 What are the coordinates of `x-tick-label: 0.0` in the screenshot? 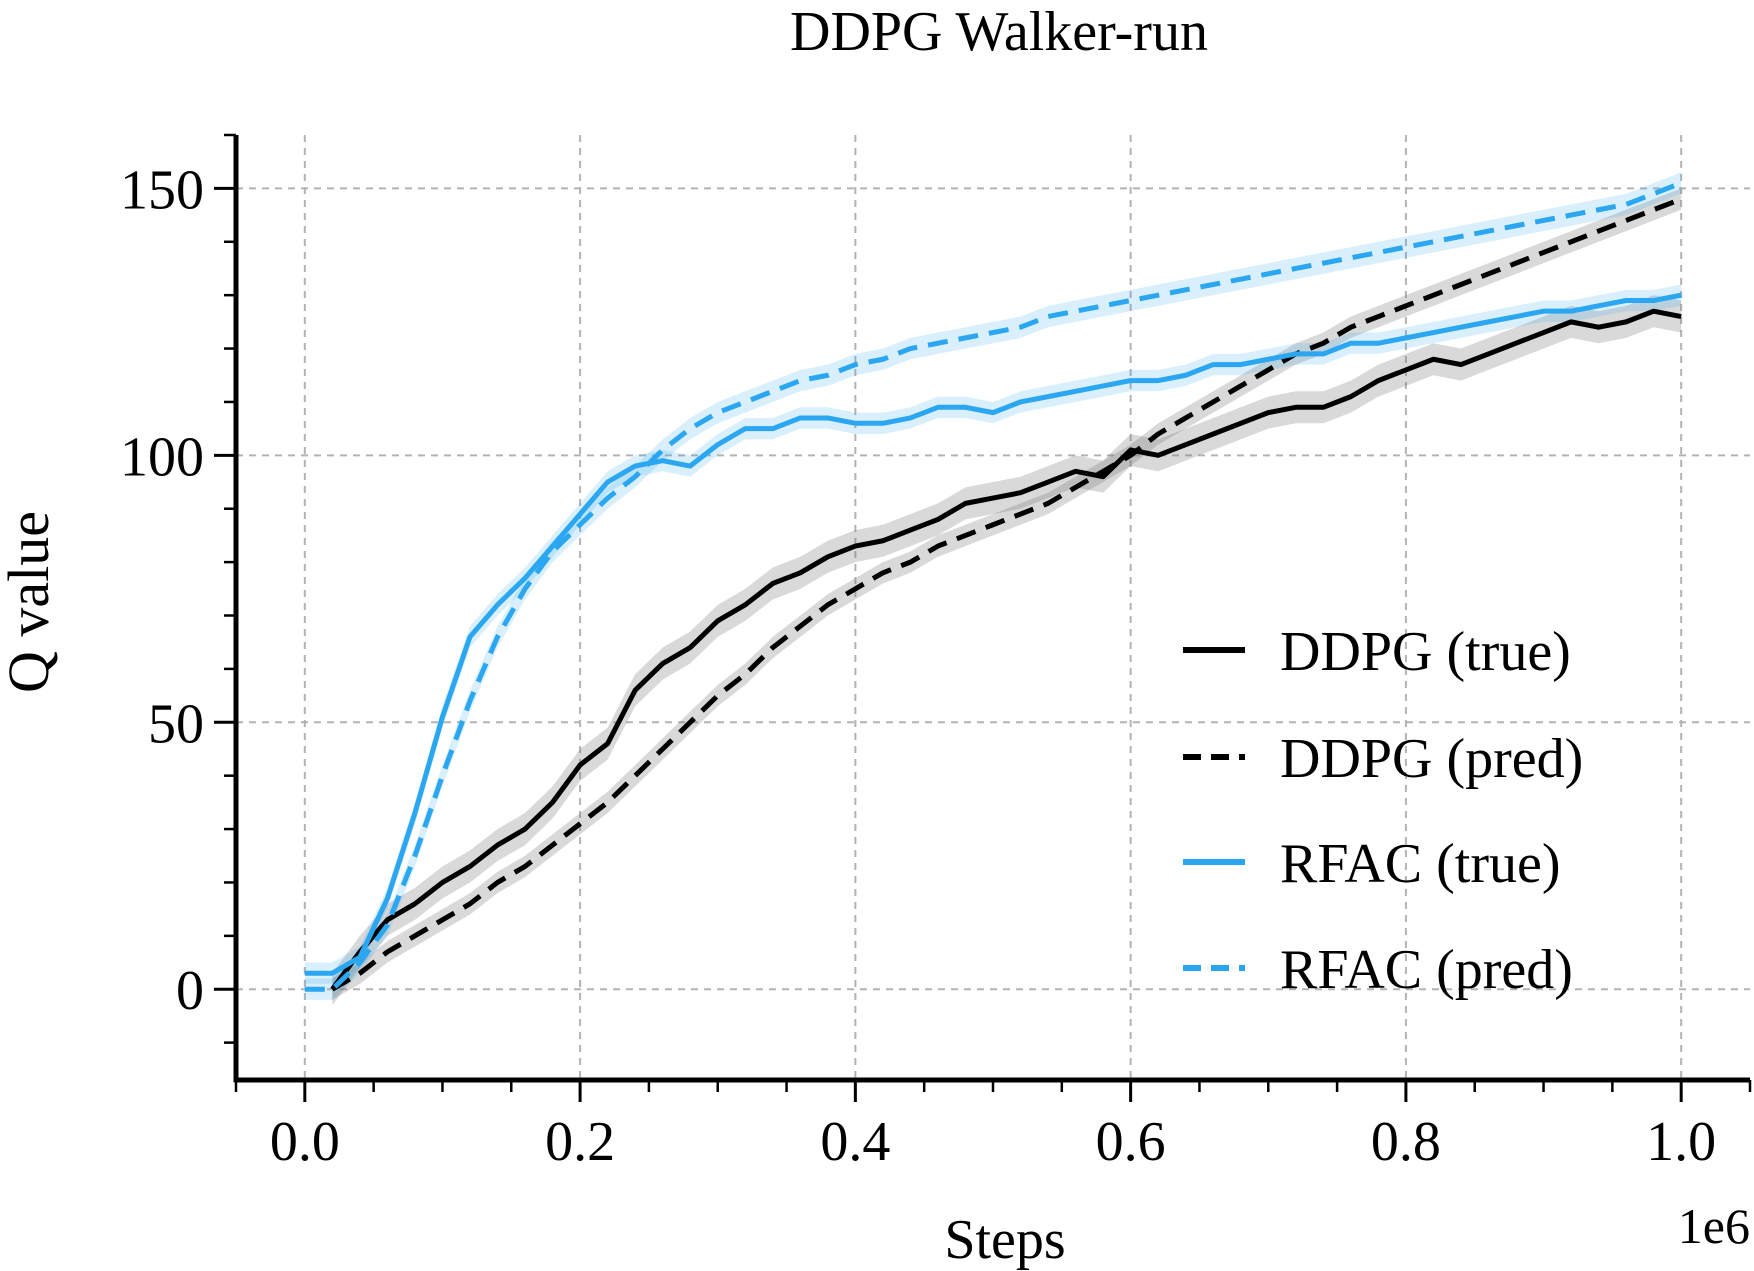 It's located at (305, 1142).